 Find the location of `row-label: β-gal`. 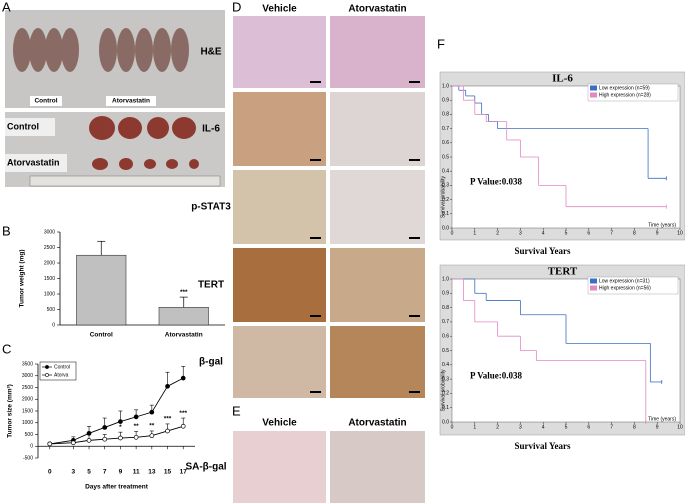

row-label: β-gal is located at coordinates (211, 362).